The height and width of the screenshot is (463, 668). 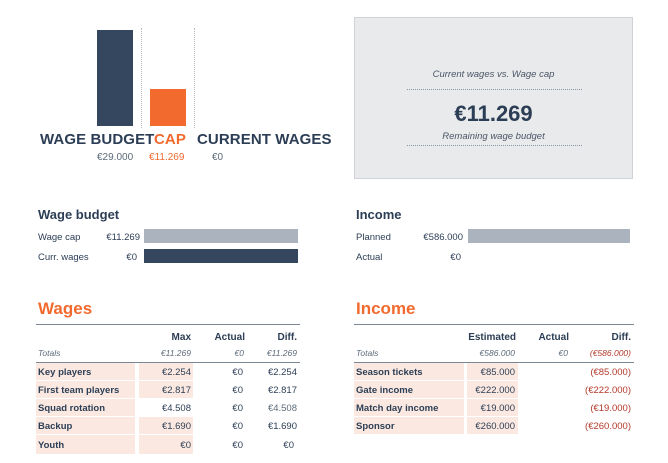 What do you see at coordinates (176, 372) in the screenshot?
I see `table-row-max: €2.254` at bounding box center [176, 372].